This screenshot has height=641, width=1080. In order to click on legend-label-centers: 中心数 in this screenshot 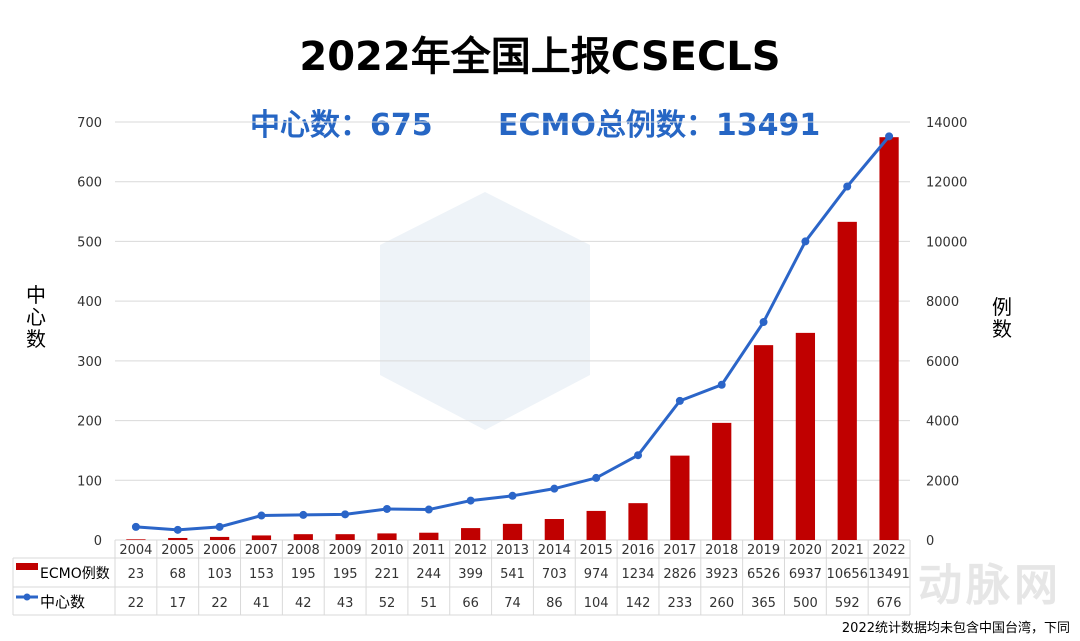, I will do `click(62, 602)`.